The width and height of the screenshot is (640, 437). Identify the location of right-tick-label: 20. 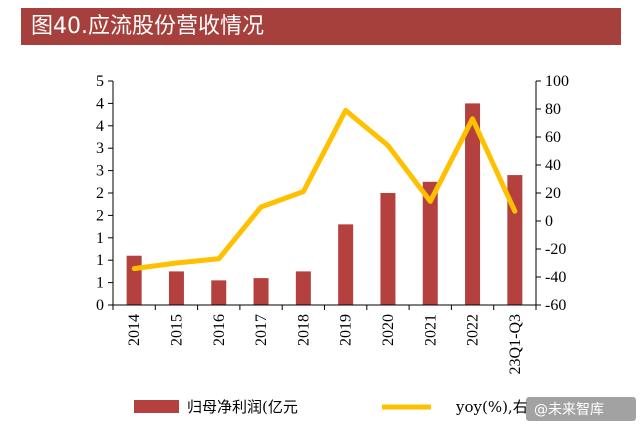
(553, 193).